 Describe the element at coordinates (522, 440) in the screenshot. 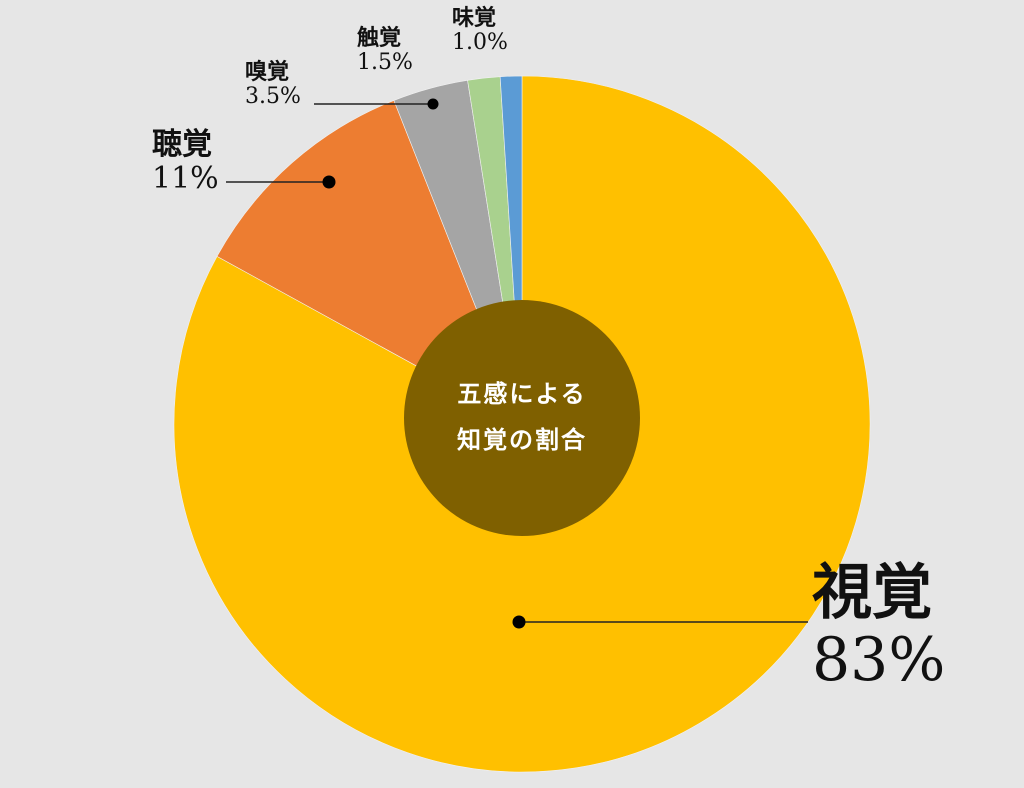

I see `chart-title-line-2: 知覚の割合` at that location.